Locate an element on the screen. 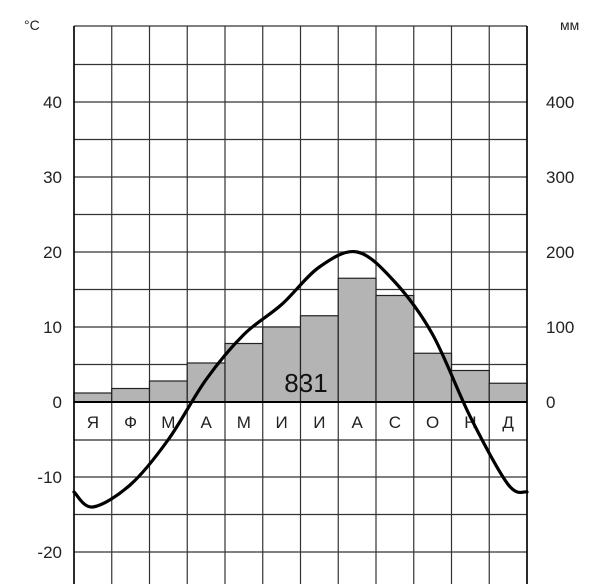 This screenshot has height=584, width=590. month-label: Д is located at coordinates (508, 422).